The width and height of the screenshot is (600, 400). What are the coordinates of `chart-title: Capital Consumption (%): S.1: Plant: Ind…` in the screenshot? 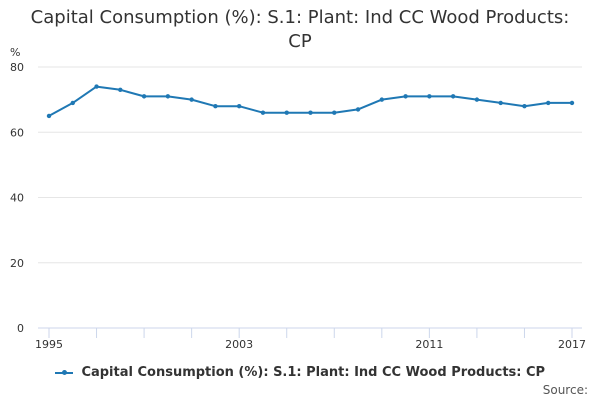 It's located at (300, 30).